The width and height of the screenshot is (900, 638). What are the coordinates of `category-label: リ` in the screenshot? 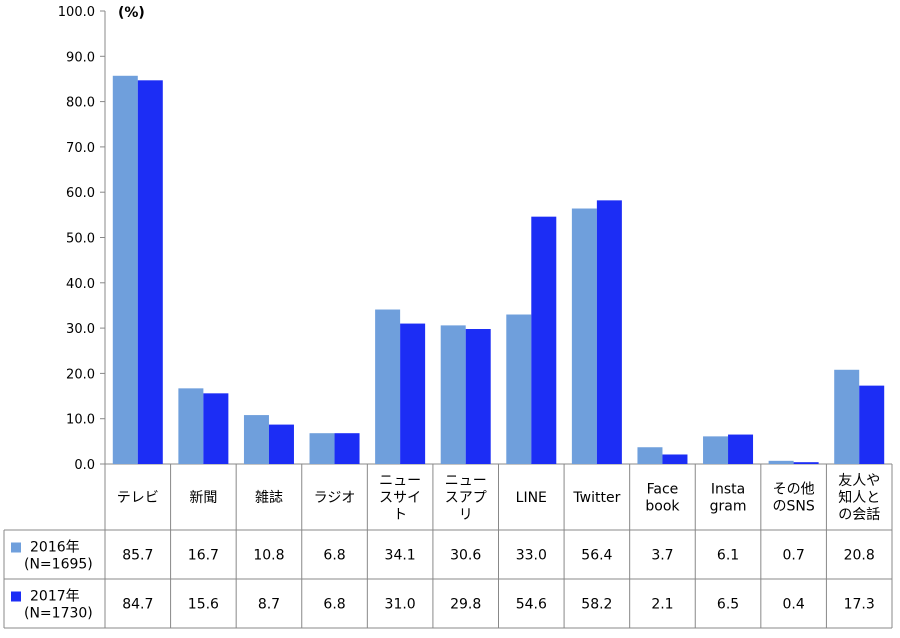 It's located at (466, 515).